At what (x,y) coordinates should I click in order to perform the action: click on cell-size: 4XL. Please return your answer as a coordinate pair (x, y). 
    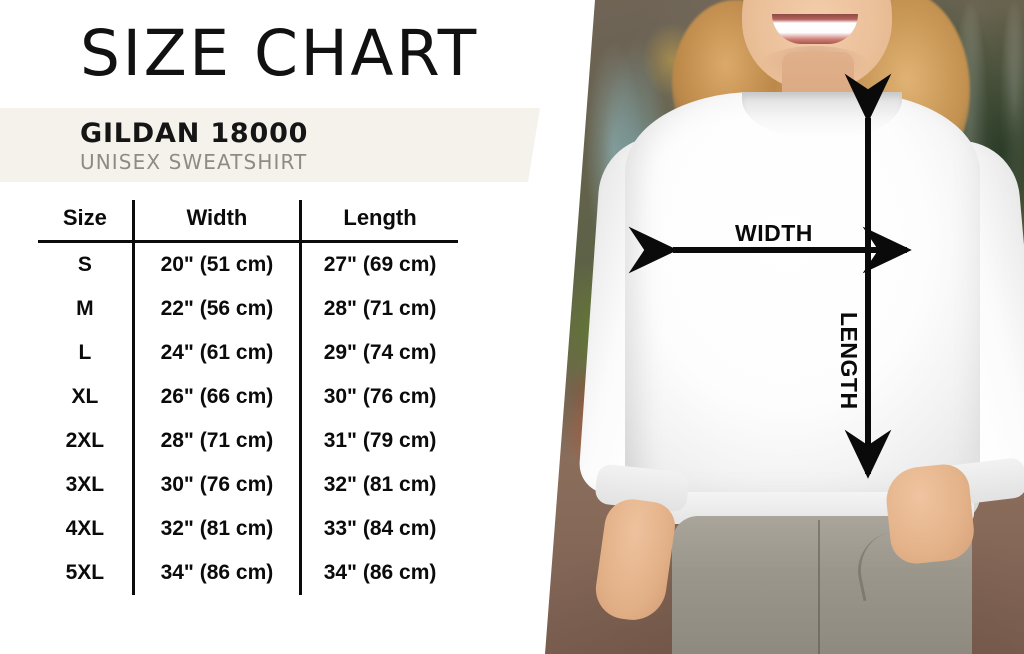
    Looking at the image, I should click on (85, 528).